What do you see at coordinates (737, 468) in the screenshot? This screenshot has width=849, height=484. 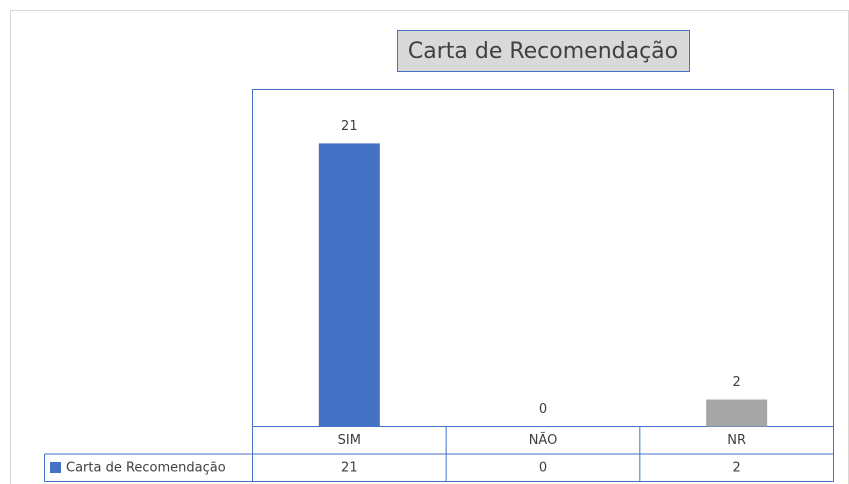 I see `table-value: 2` at bounding box center [737, 468].